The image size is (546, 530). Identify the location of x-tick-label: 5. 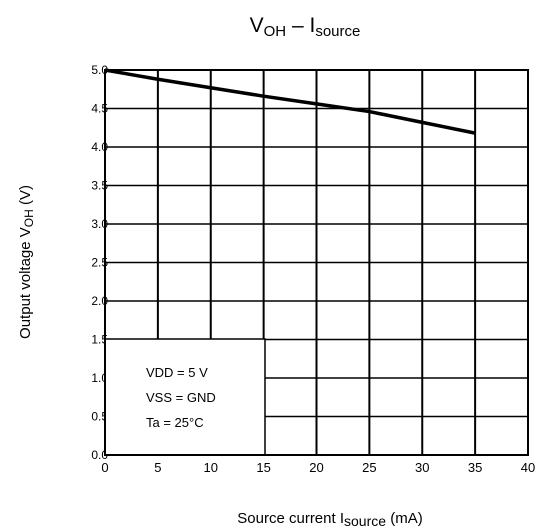
(157, 467).